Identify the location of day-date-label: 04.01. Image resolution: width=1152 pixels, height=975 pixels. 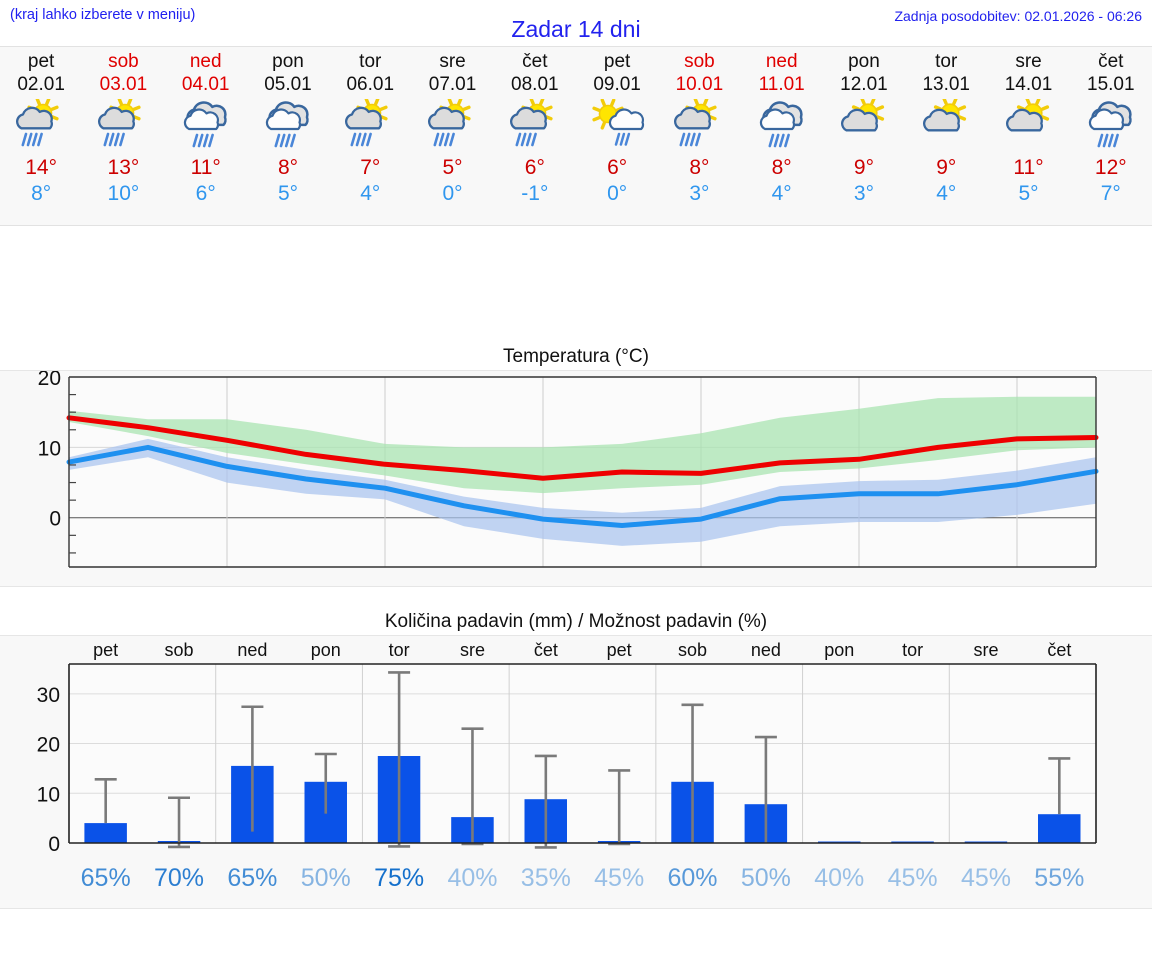
(205, 84).